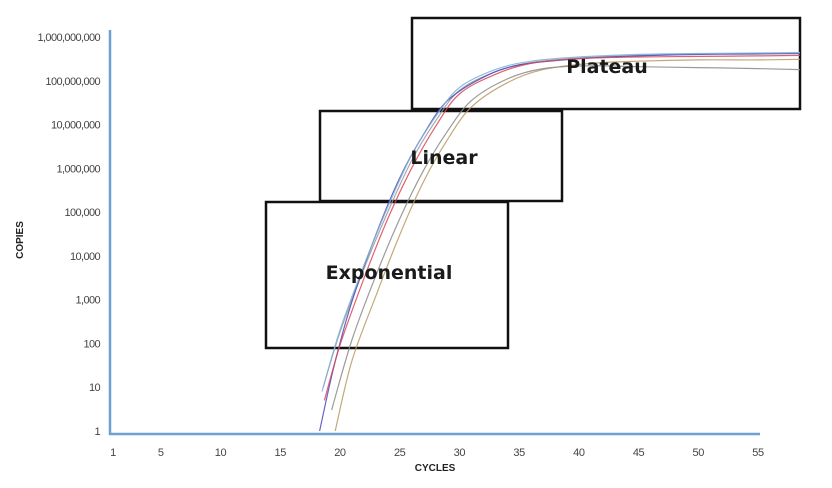 The height and width of the screenshot is (488, 832). Describe the element at coordinates (68, 38) in the screenshot. I see `y-tick-label: 1,000,000,000` at that location.